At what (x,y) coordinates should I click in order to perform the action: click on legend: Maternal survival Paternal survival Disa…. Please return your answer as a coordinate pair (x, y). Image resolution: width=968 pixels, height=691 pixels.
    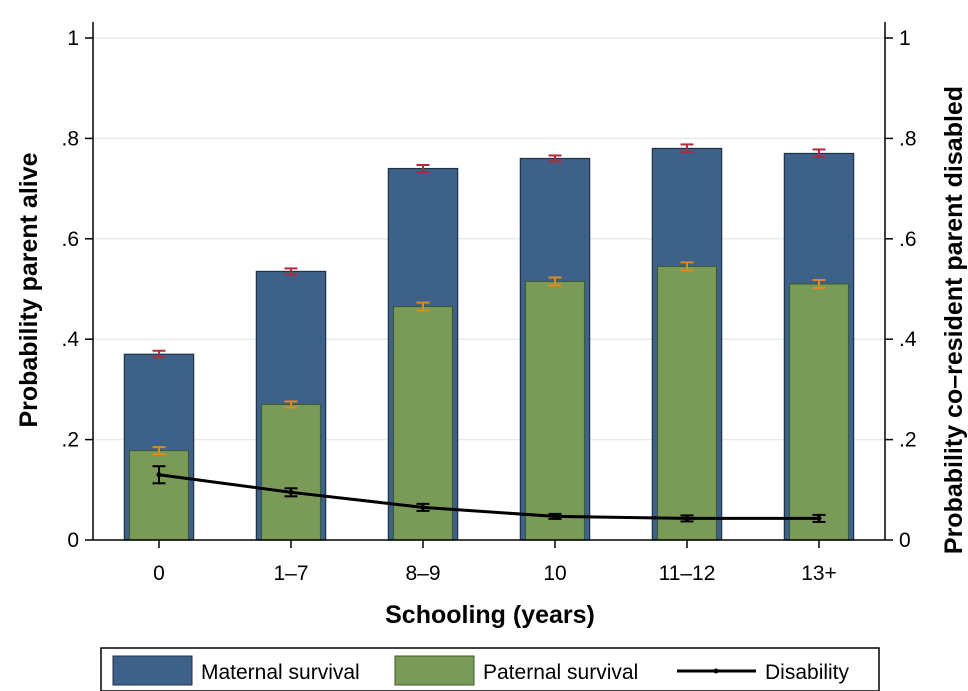
    Looking at the image, I should click on (490, 669).